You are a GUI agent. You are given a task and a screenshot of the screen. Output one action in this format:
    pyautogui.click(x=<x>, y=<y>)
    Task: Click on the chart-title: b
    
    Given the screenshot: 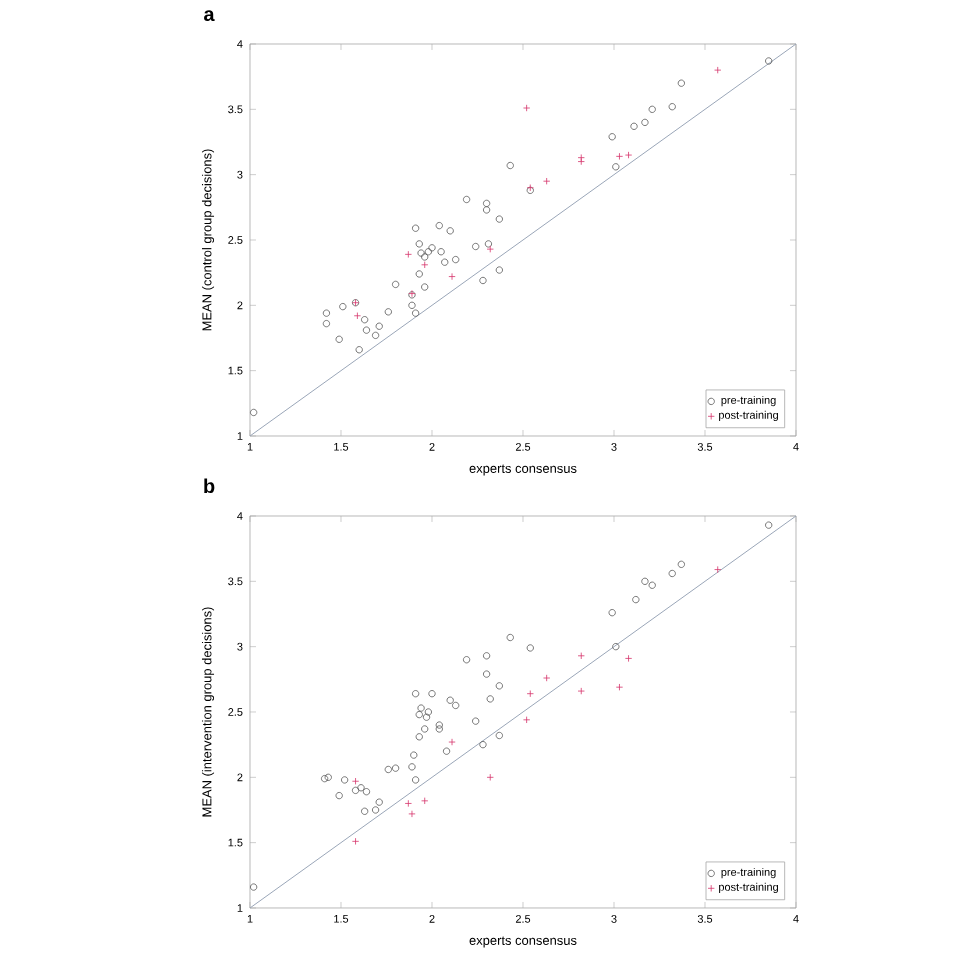 What is the action you would take?
    pyautogui.click(x=209, y=486)
    